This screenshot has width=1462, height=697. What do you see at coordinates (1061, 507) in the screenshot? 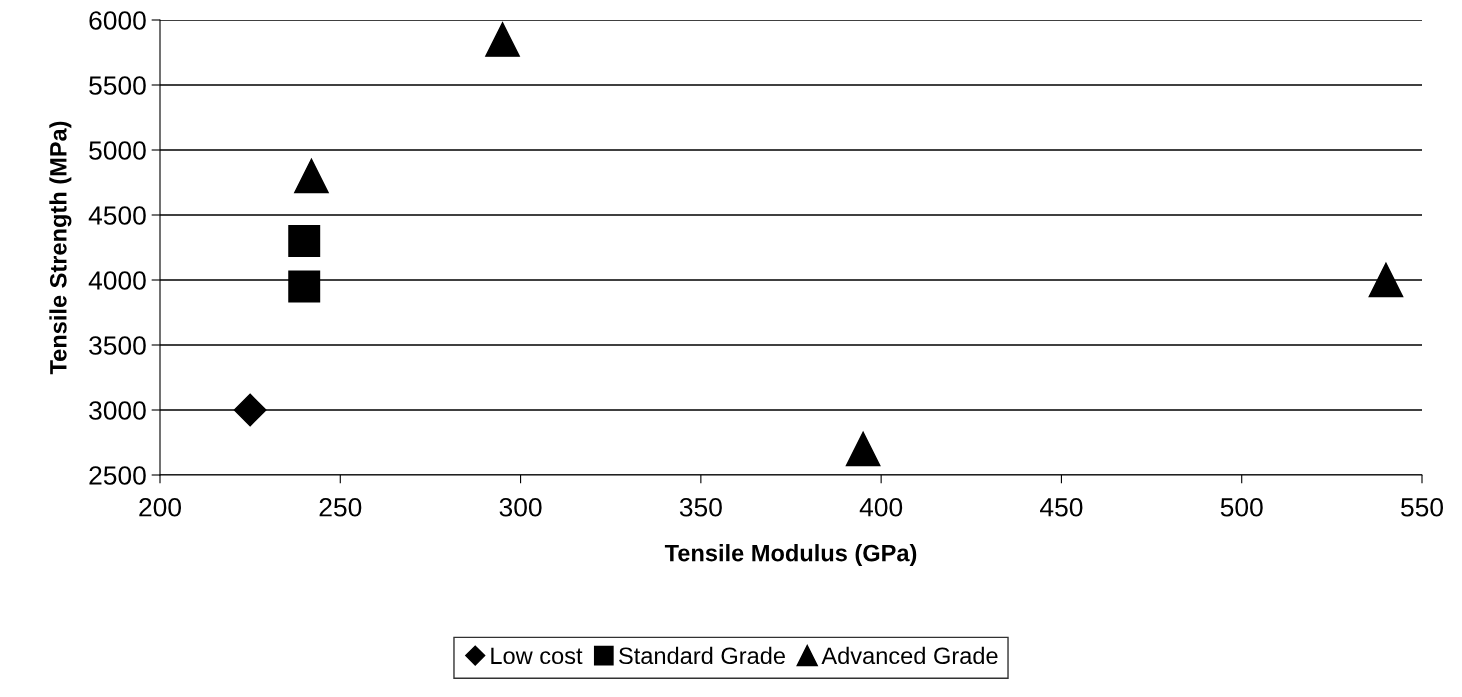
I see `x-tick-label: 450` at bounding box center [1061, 507].